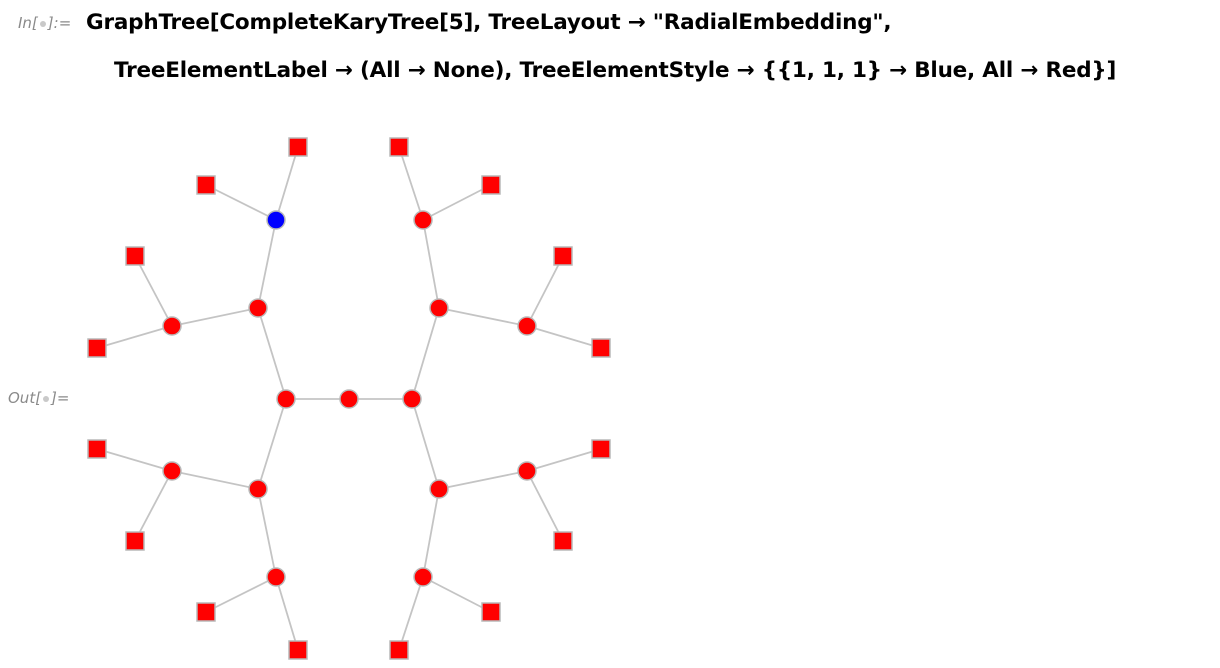 Image resolution: width=1220 pixels, height=668 pixels. What do you see at coordinates (39, 398) in the screenshot?
I see `output-cell-label: Out[]=` at bounding box center [39, 398].